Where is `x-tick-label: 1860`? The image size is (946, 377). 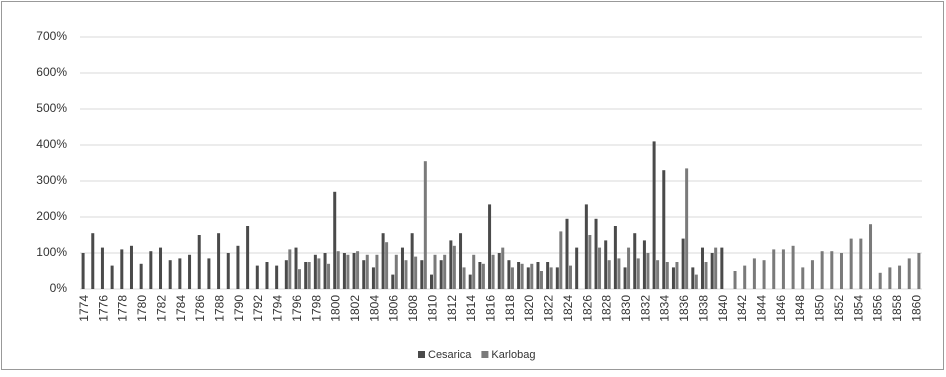
x-tick-label: 1860 is located at coordinates (916, 308).